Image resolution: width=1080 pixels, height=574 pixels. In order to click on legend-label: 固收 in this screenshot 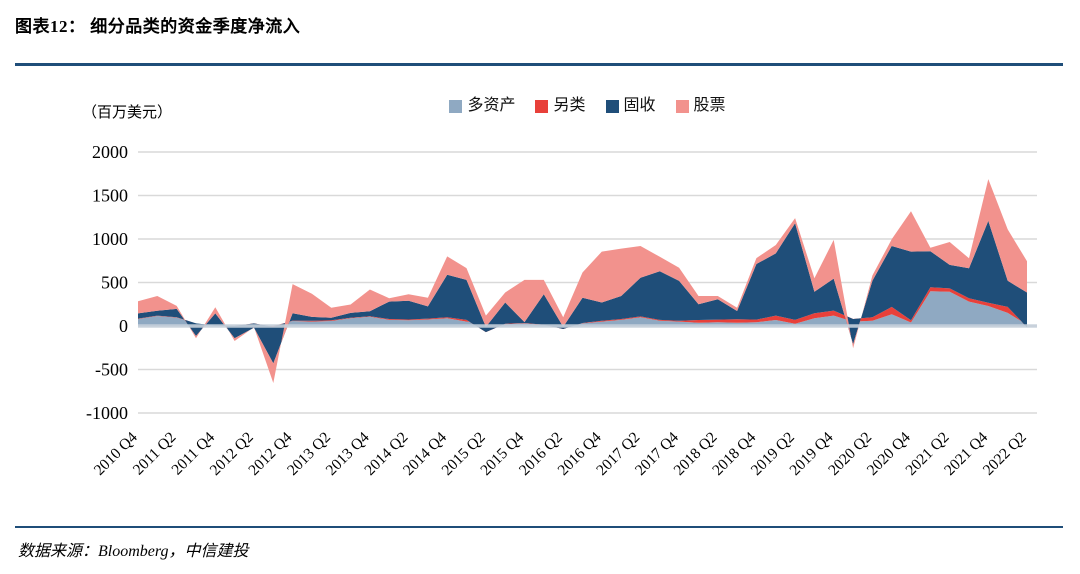, I will do `click(639, 105)`.